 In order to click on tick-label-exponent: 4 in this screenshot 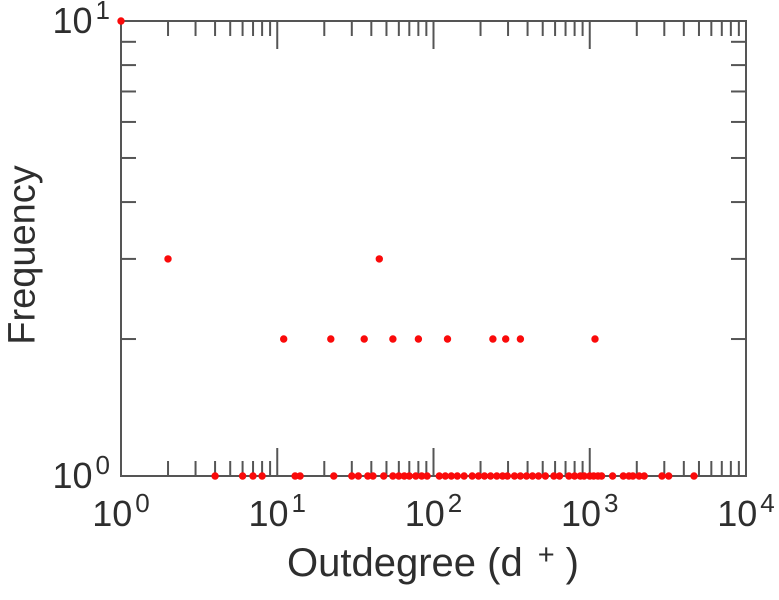, I will do `click(767, 502)`.